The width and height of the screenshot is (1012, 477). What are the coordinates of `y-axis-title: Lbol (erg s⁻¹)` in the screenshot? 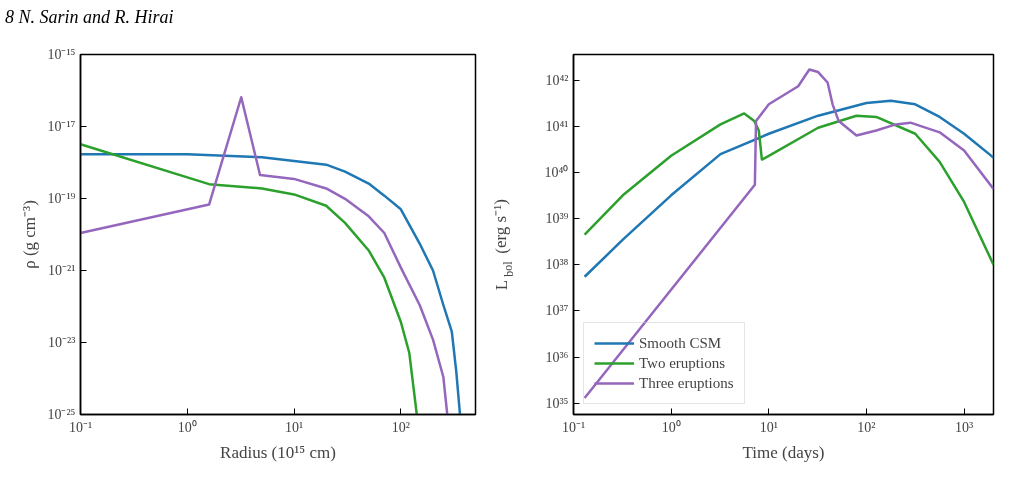 It's located at (503, 245).